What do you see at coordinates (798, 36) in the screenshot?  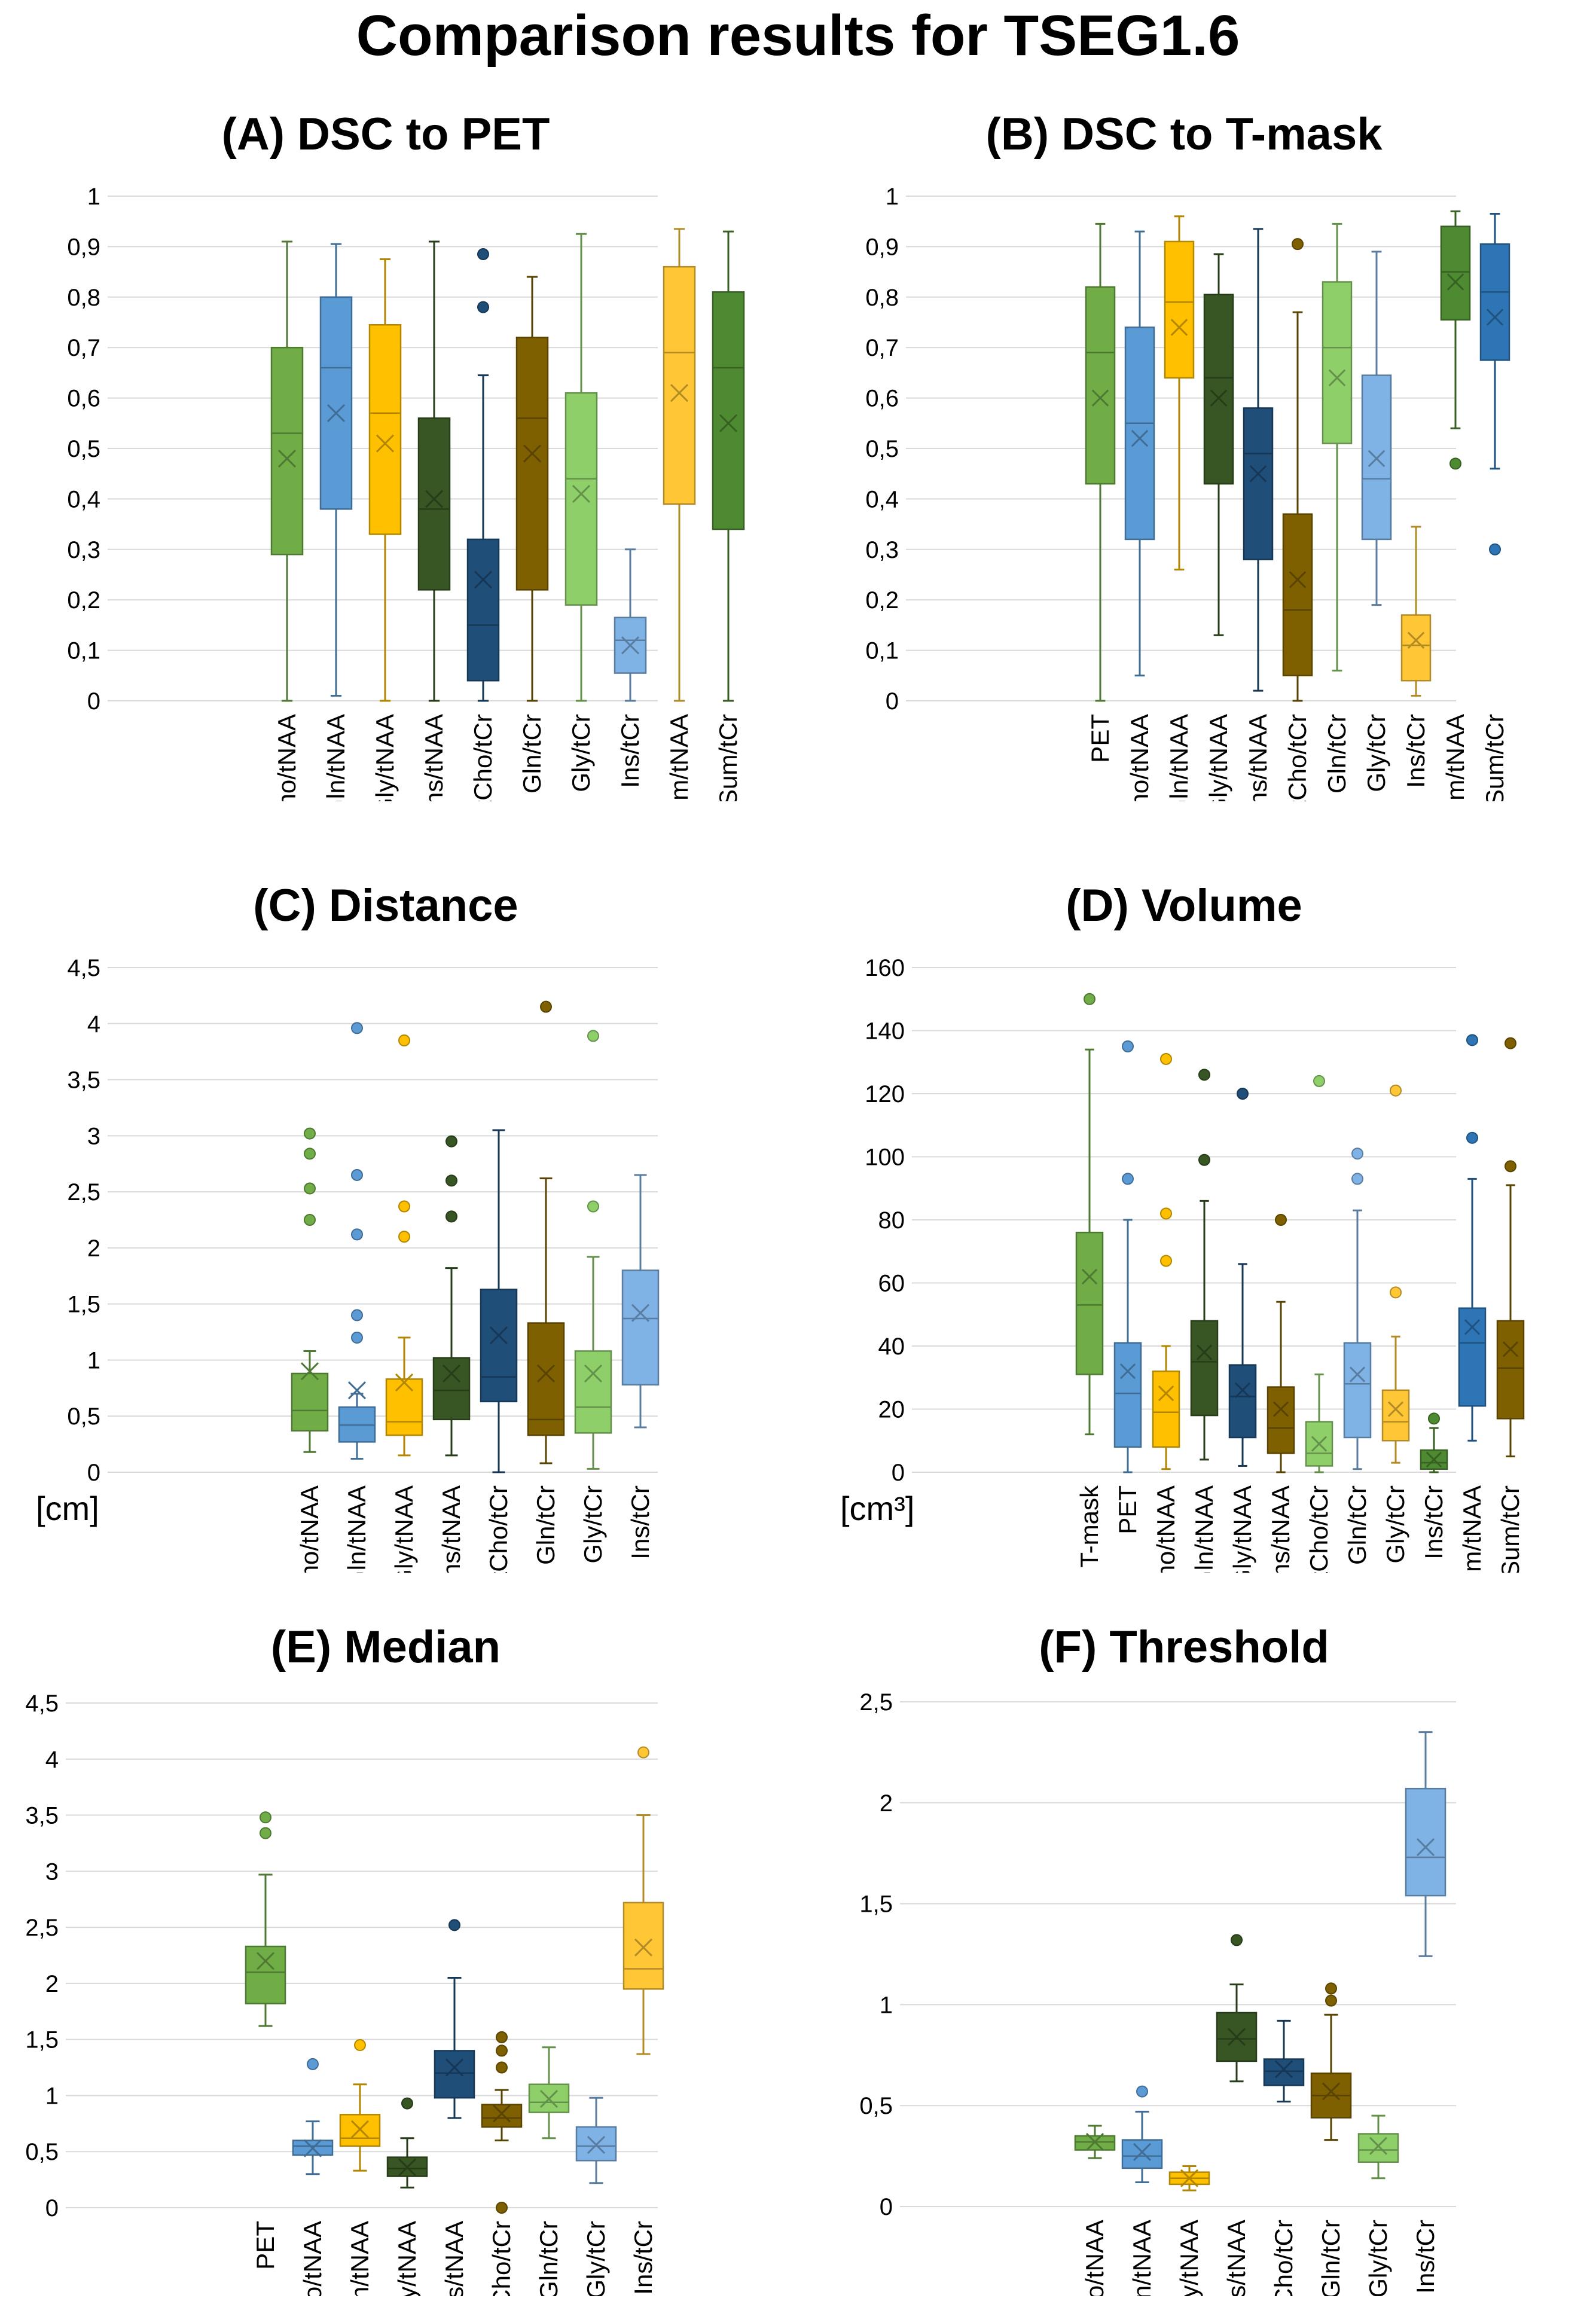 I see `figure-title: Comparison results for TSEG1.6` at bounding box center [798, 36].